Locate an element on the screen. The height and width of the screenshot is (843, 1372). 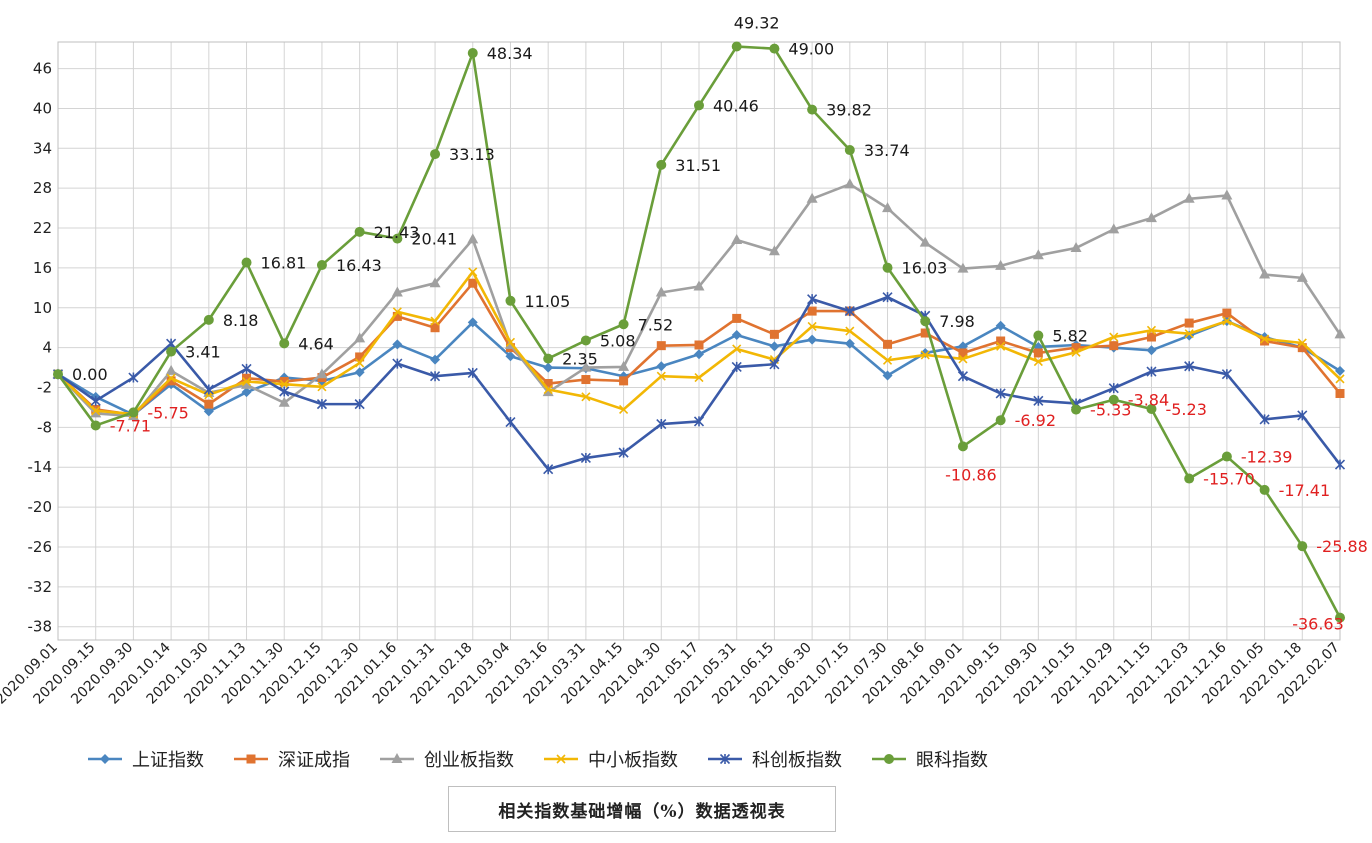
legend-item: 科创板指数 is located at coordinates (774, 759).